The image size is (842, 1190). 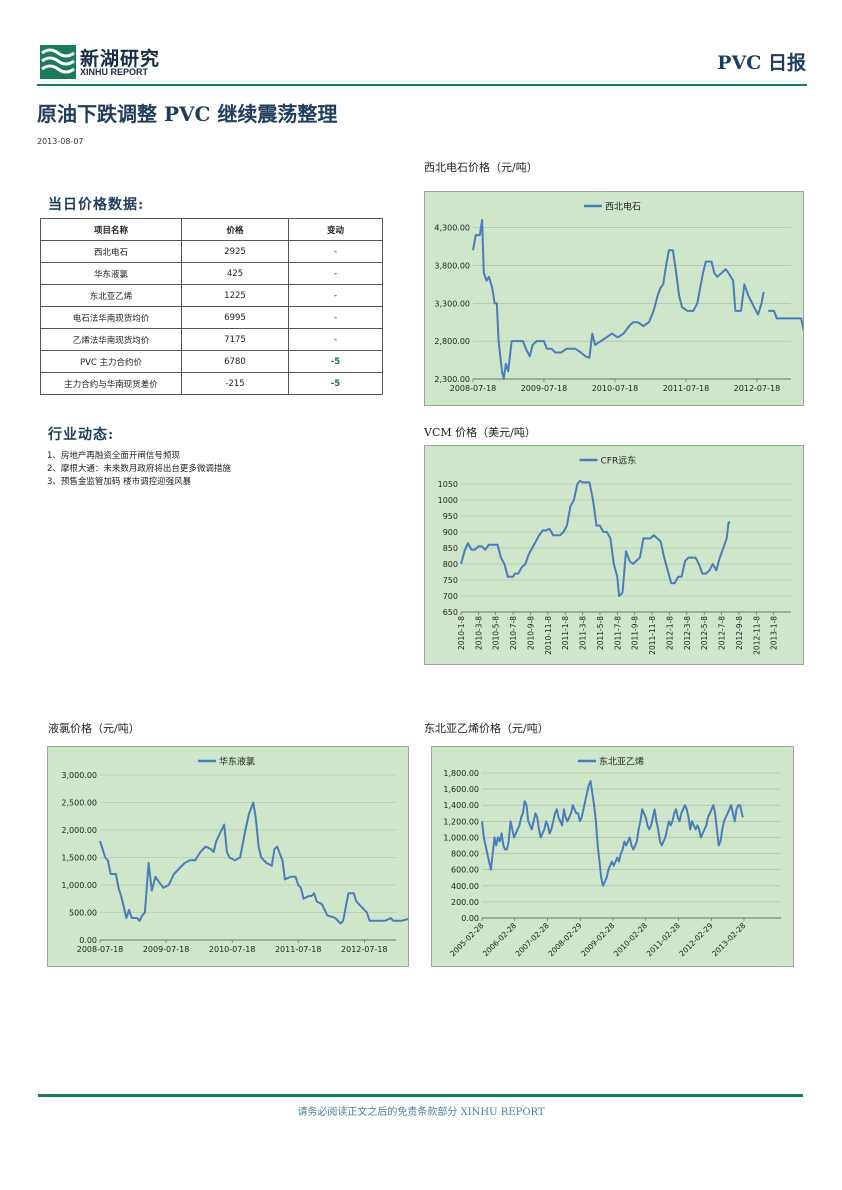 What do you see at coordinates (83, 913) in the screenshot?
I see `y-tick-label: 500.00` at bounding box center [83, 913].